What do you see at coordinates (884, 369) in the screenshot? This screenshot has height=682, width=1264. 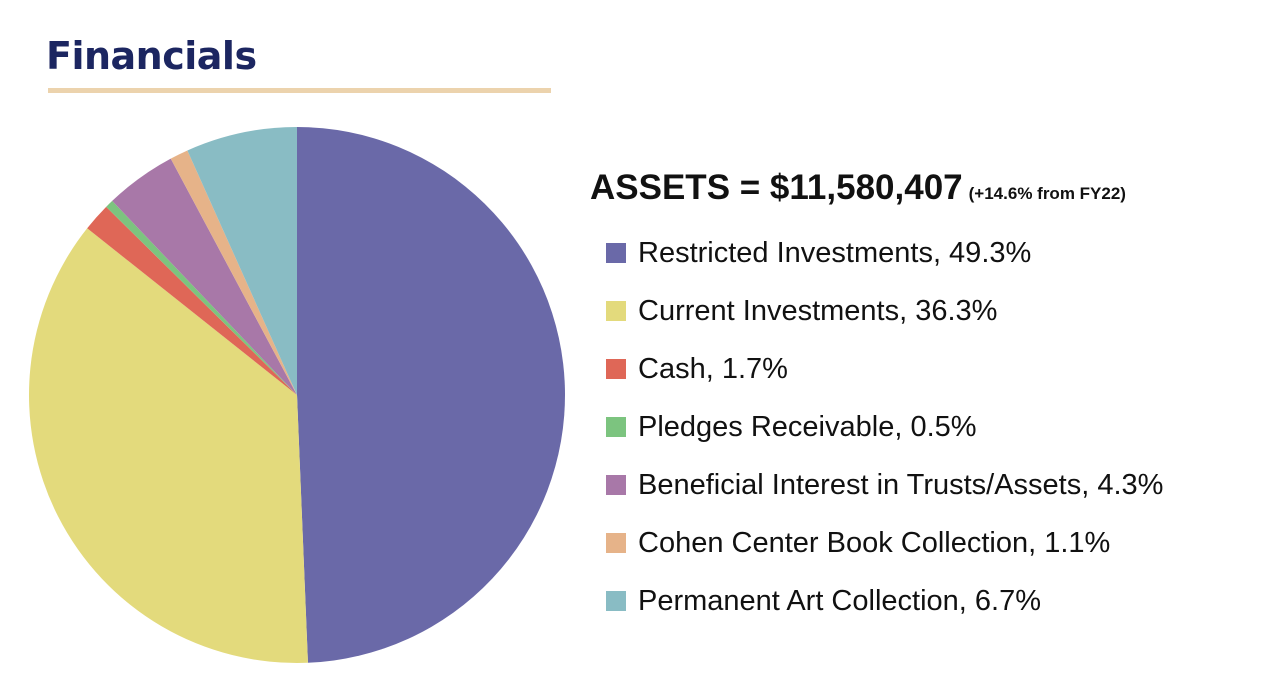 I see `legend-item: Cash, 1.7%` at bounding box center [884, 369].